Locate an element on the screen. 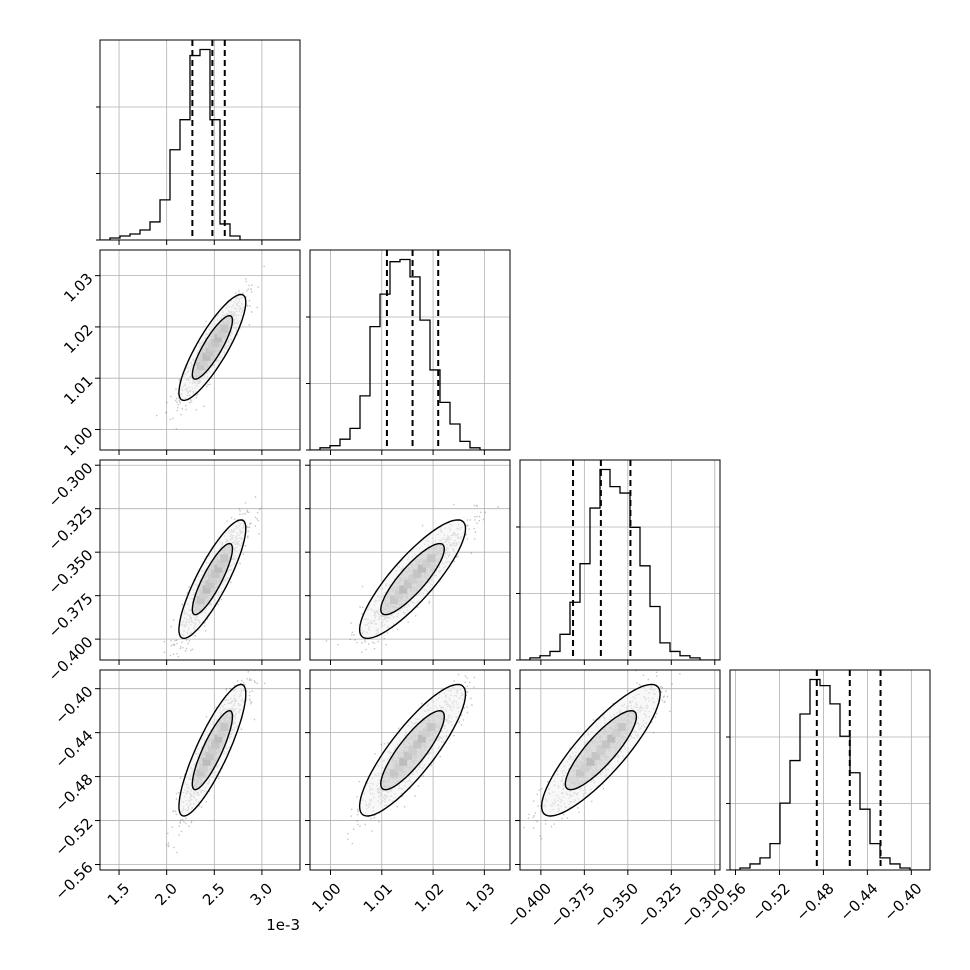 The image size is (970, 970). y-tick-label: 1.02 is located at coordinates (78, 339).